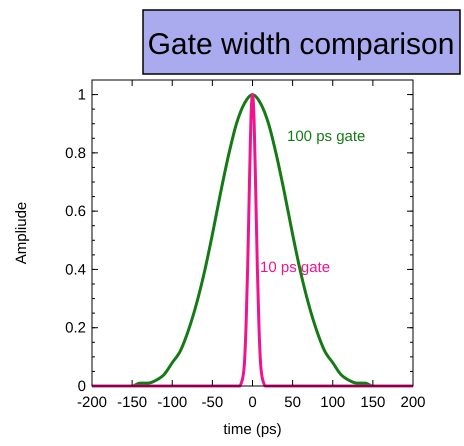 The width and height of the screenshot is (464, 446). I want to click on y-tick-label: 1, so click(82, 95).